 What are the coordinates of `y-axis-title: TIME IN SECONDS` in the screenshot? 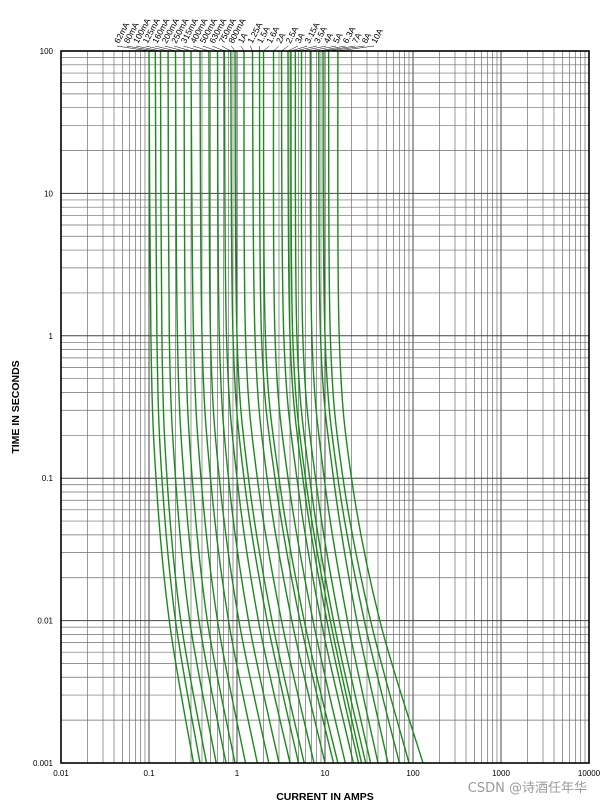 It's located at (16, 406).